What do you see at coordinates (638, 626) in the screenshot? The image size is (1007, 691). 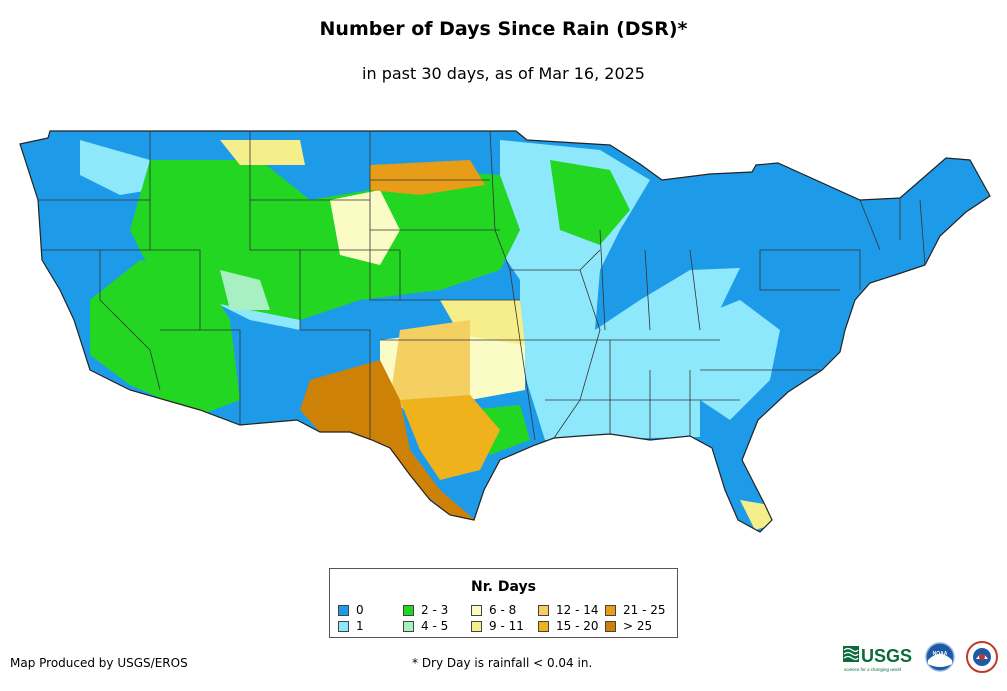 I see `legend-label: > 25` at bounding box center [638, 626].